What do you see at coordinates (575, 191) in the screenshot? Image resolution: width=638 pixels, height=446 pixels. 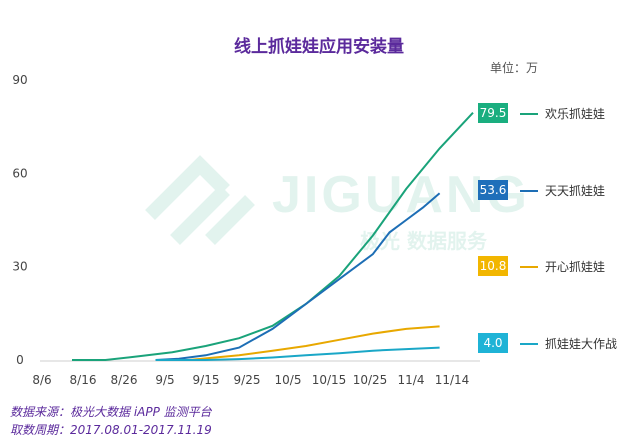 I see `legend-label: 天天抓娃娃` at bounding box center [575, 191].